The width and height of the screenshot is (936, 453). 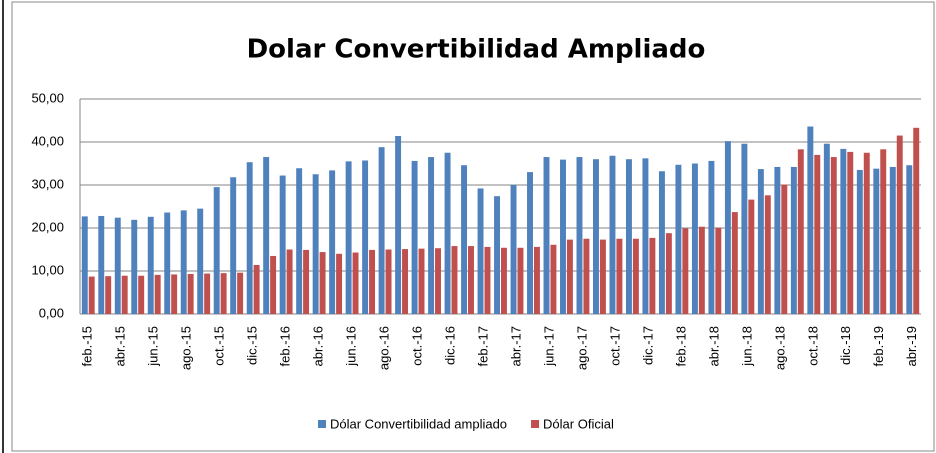 I want to click on chart-title: Dolar Convertibilidad Ampliado, so click(x=476, y=50).